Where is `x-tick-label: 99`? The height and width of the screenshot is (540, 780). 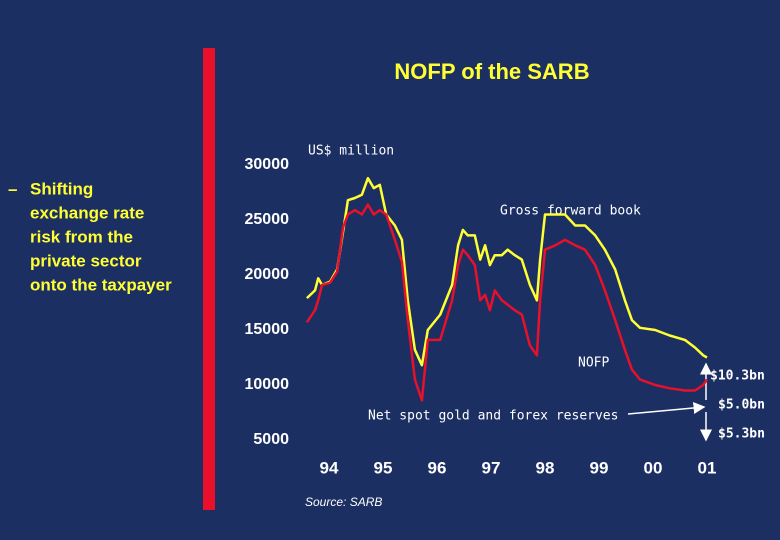 x-tick-label: 99 is located at coordinates (599, 467).